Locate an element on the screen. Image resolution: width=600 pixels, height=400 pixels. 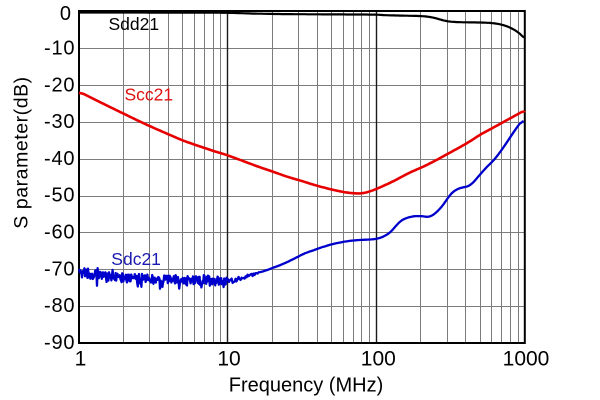
svg-text: Sdc21 is located at coordinates (136, 259).